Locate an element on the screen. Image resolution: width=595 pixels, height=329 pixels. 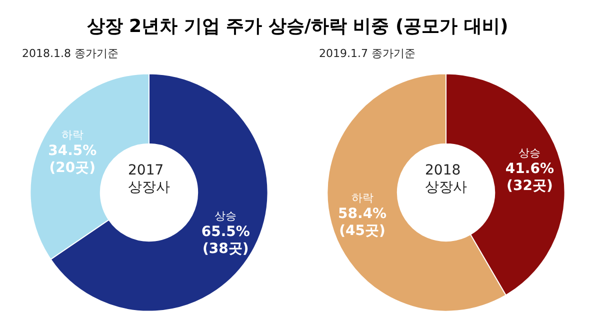
text: 2019.1.7 종가기준 is located at coordinates (367, 53).